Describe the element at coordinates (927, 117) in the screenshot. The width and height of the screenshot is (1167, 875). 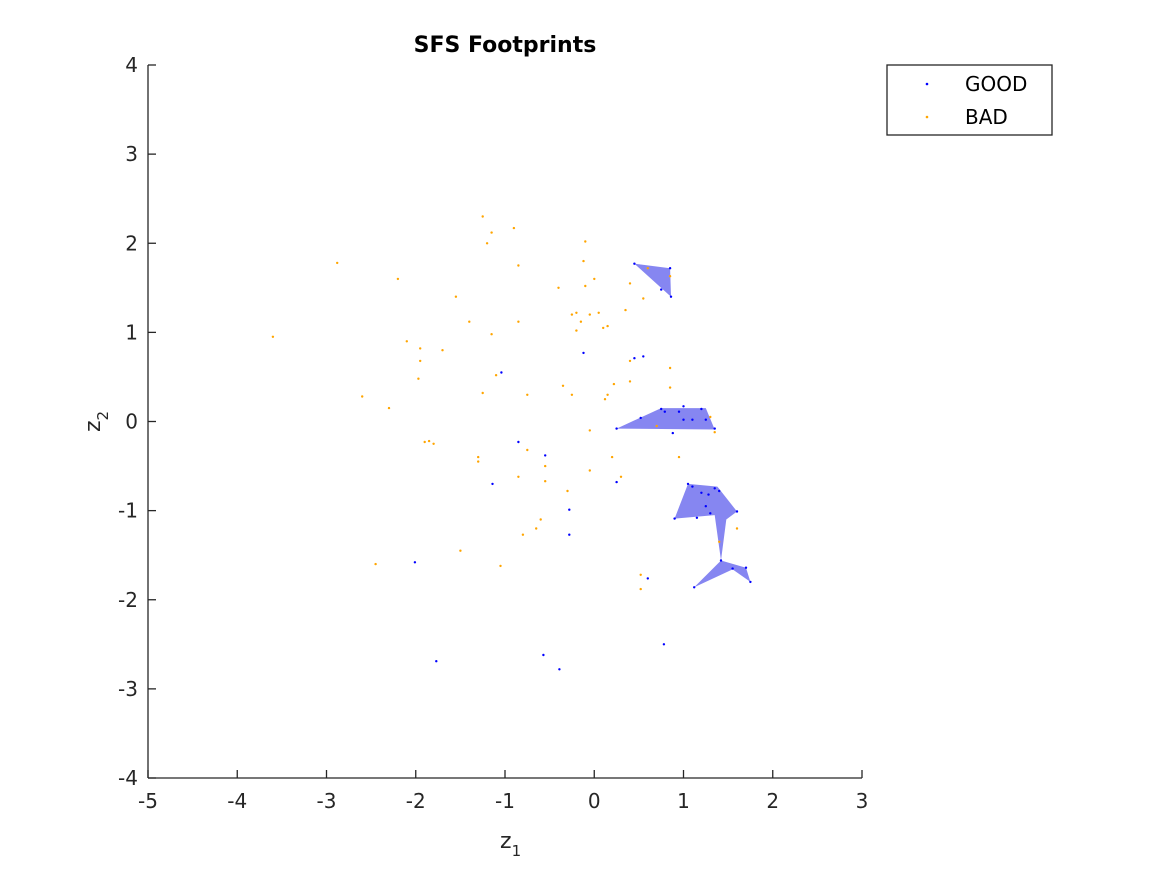
I see `legend-bad-marker` at that location.